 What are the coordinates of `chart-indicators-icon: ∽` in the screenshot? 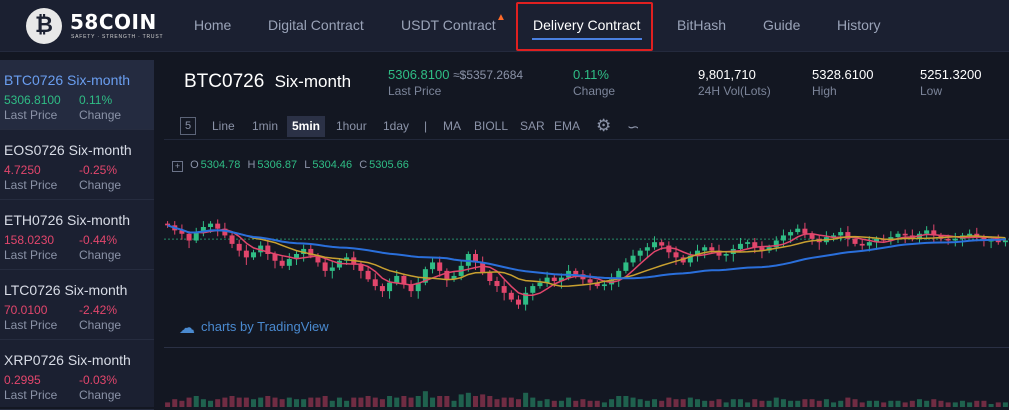 It's located at (633, 127).